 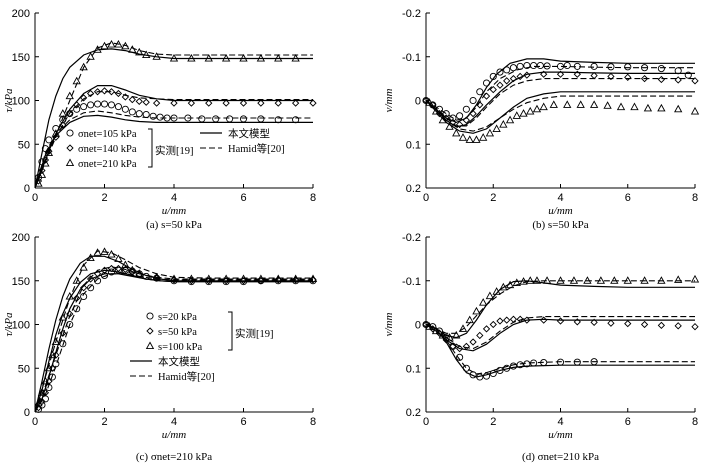 I want to click on y-tick-label: -0.1, so click(x=411, y=282).